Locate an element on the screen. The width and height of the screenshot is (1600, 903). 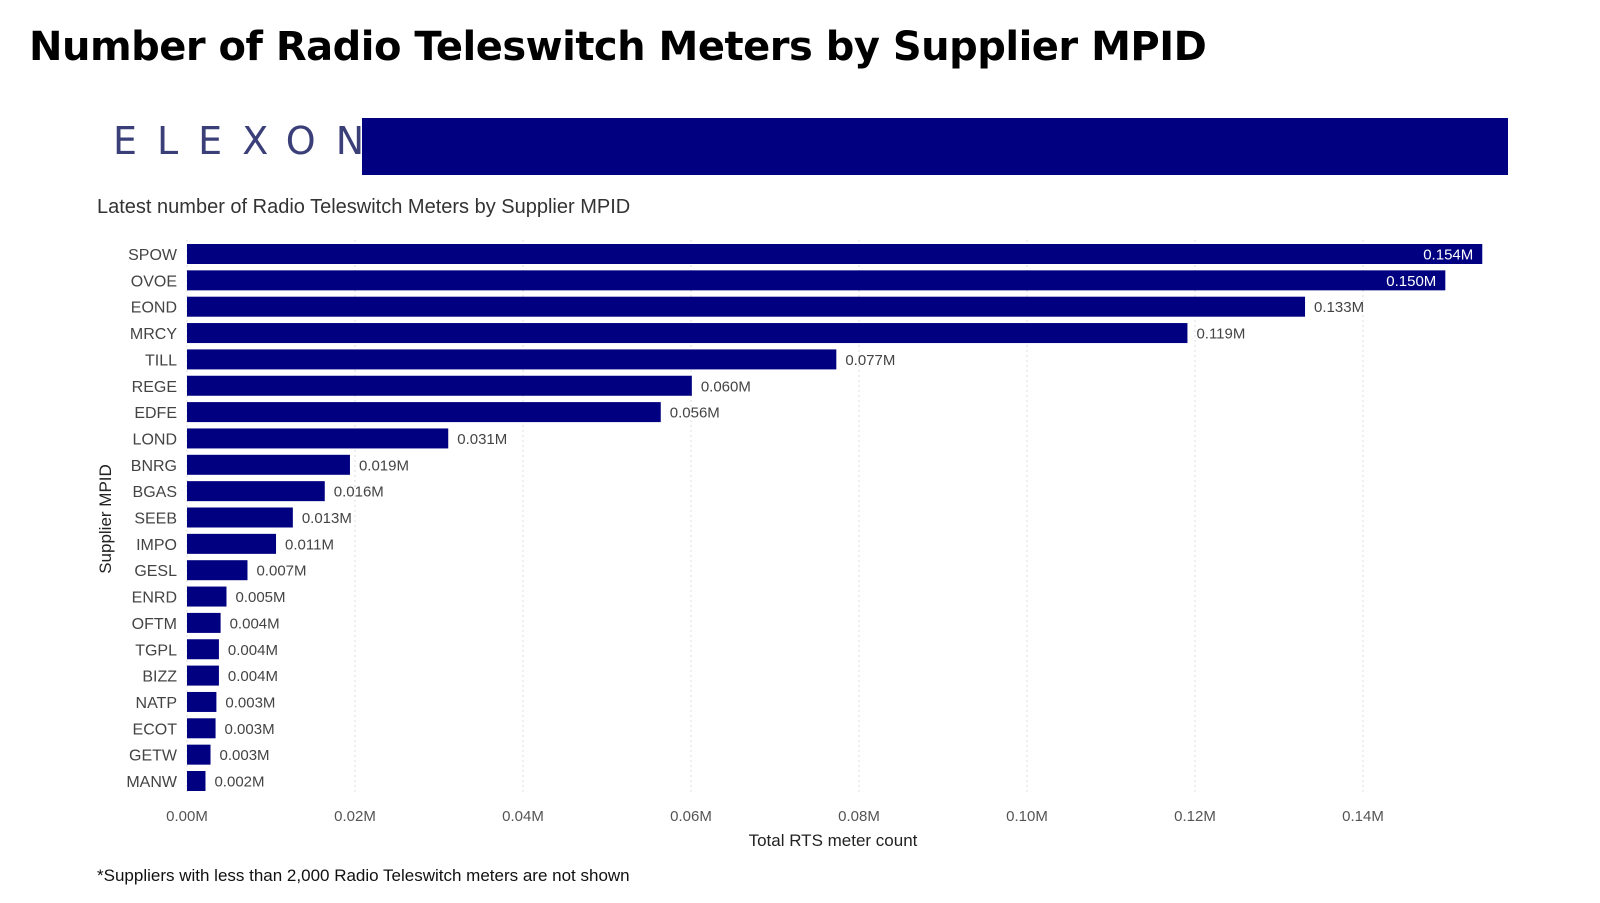
category-label: REGE is located at coordinates (154, 387).